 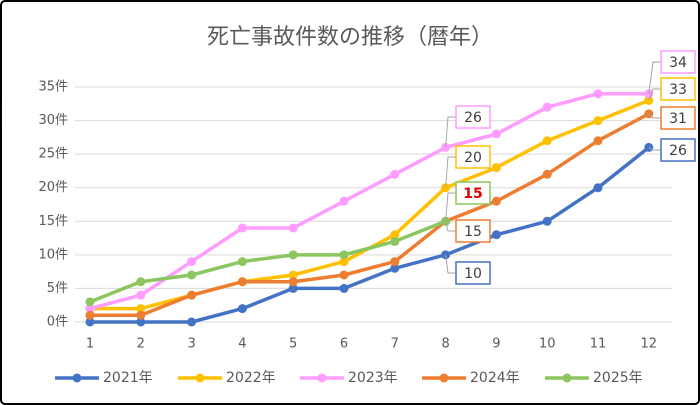 What do you see at coordinates (53, 254) in the screenshot?
I see `y-tick-label: 10件` at bounding box center [53, 254].